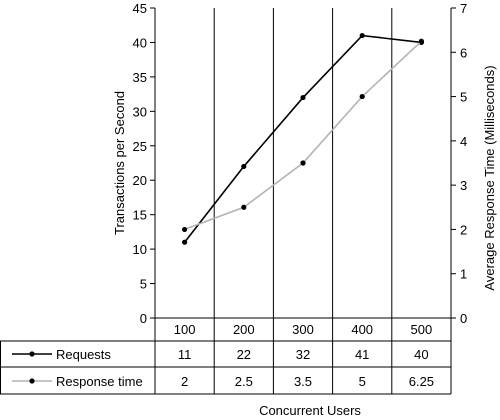 This screenshot has width=500, height=420. Describe the element at coordinates (99, 381) in the screenshot. I see `legend-label-response-time: Response time` at that location.